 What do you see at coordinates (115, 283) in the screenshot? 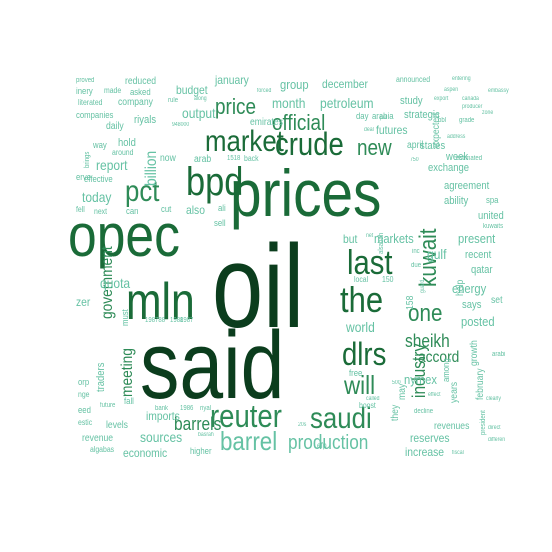
I see `cloud-word: quota` at bounding box center [115, 283].